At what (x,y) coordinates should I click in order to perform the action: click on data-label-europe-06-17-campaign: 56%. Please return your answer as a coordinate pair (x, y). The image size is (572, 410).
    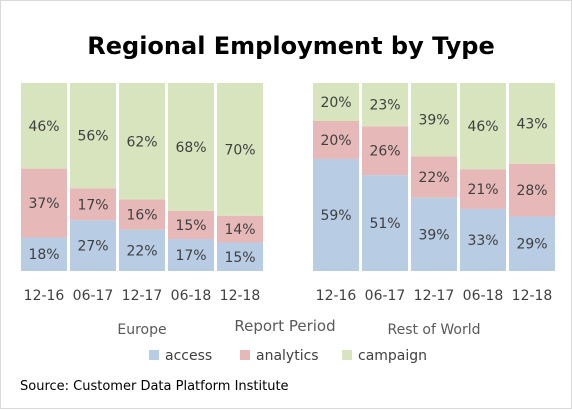
    Looking at the image, I should click on (92, 137).